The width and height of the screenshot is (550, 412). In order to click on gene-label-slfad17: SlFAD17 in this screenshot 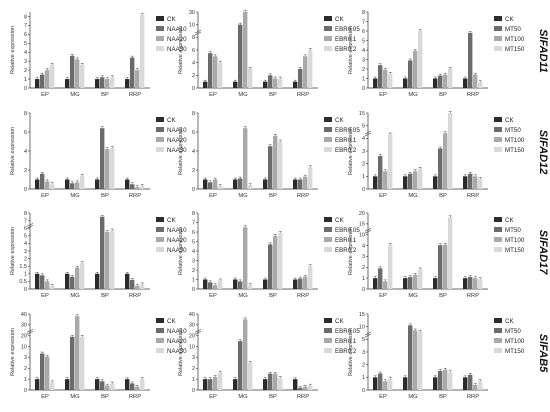, I will do `click(543, 253)`.